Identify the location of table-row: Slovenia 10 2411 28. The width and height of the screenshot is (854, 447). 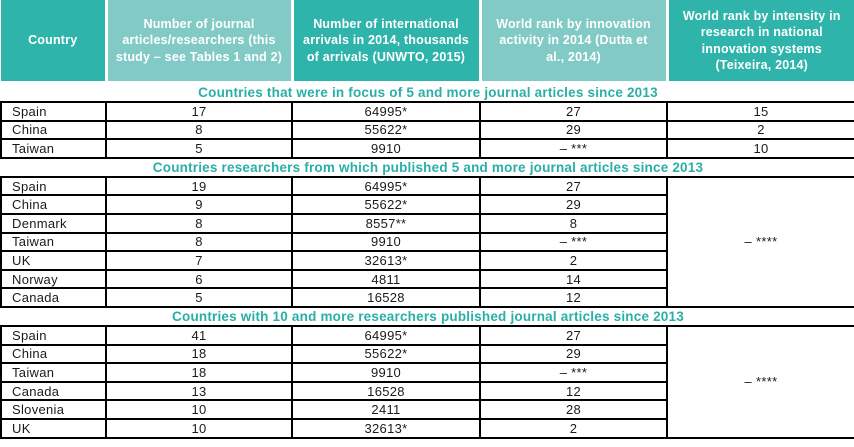
(427, 409).